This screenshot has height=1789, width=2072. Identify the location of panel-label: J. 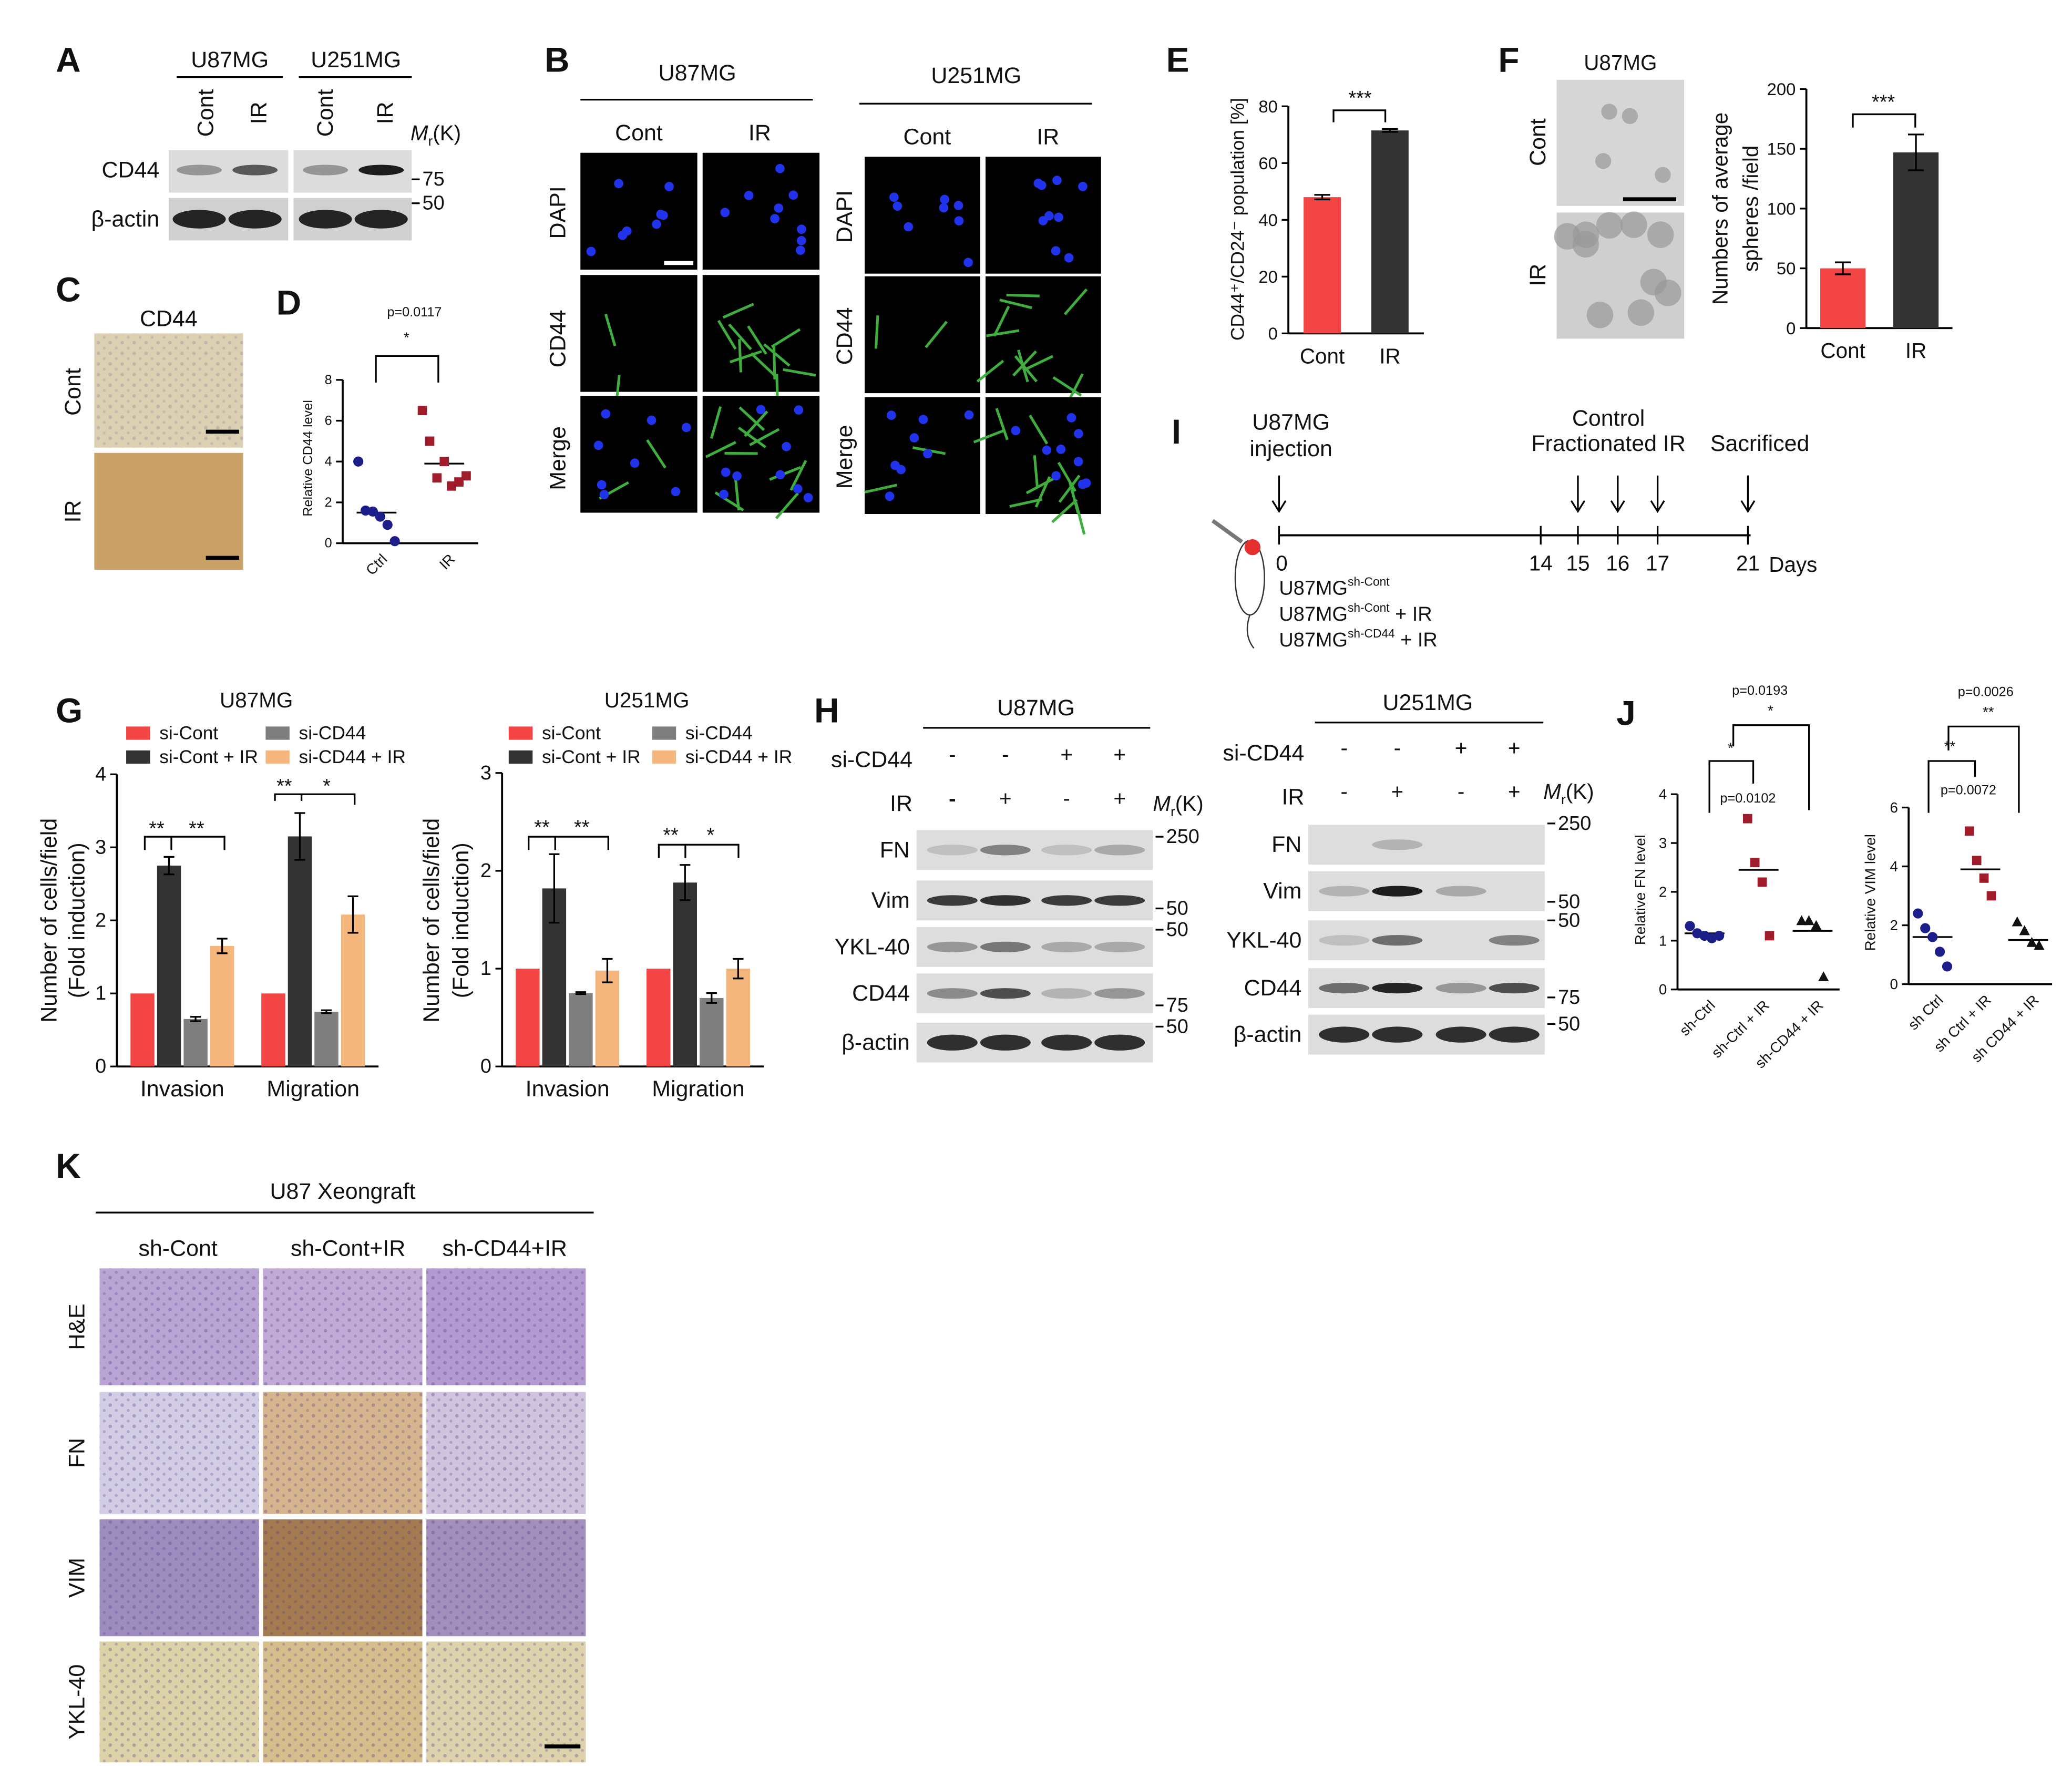
(1626, 713).